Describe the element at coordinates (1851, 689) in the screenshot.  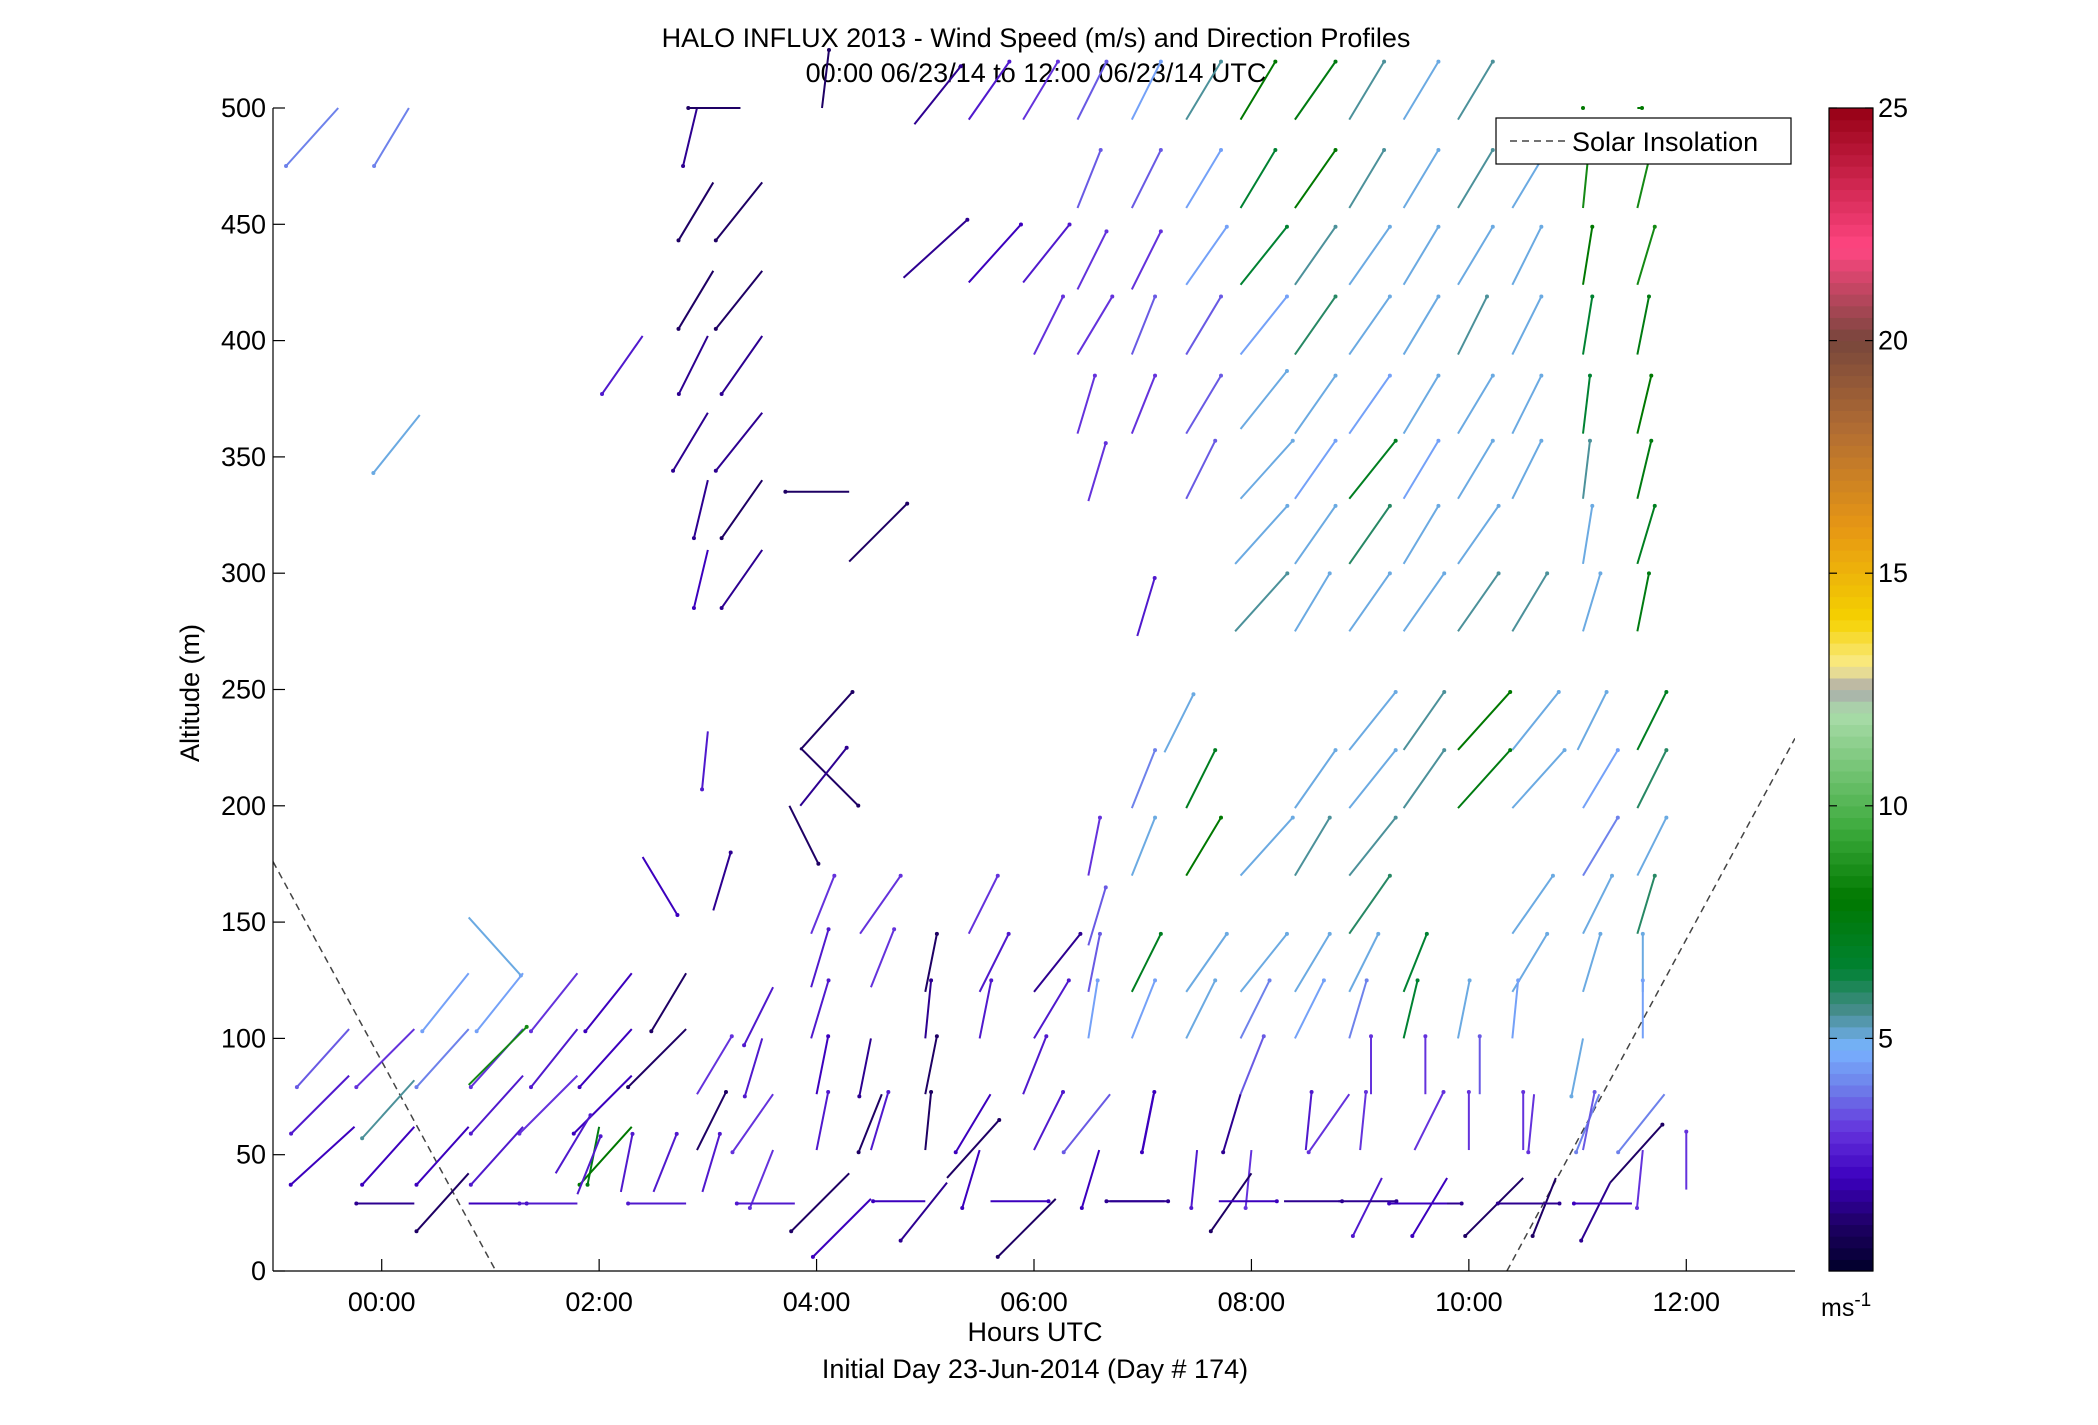
I see `colorbar-frame` at that location.